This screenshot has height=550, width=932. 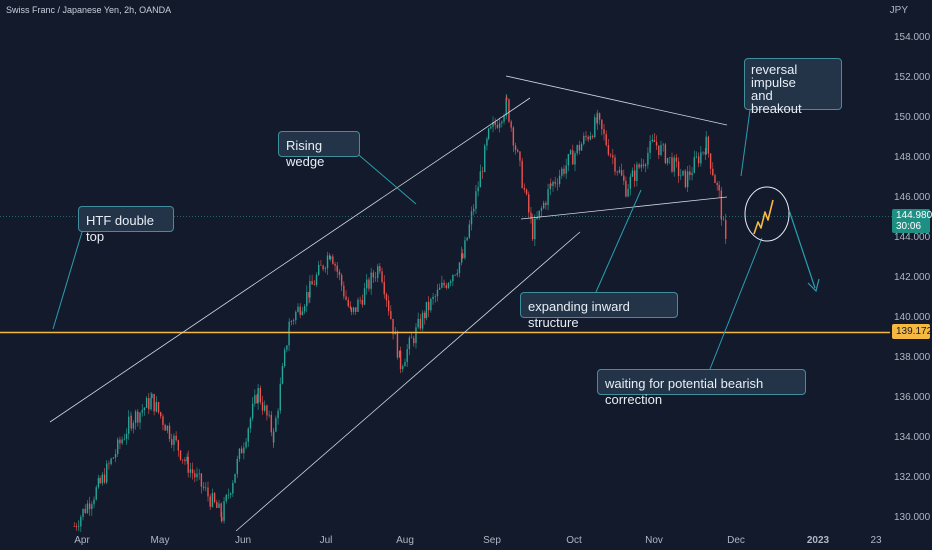 I want to click on reversal-pointer, so click(x=745, y=143).